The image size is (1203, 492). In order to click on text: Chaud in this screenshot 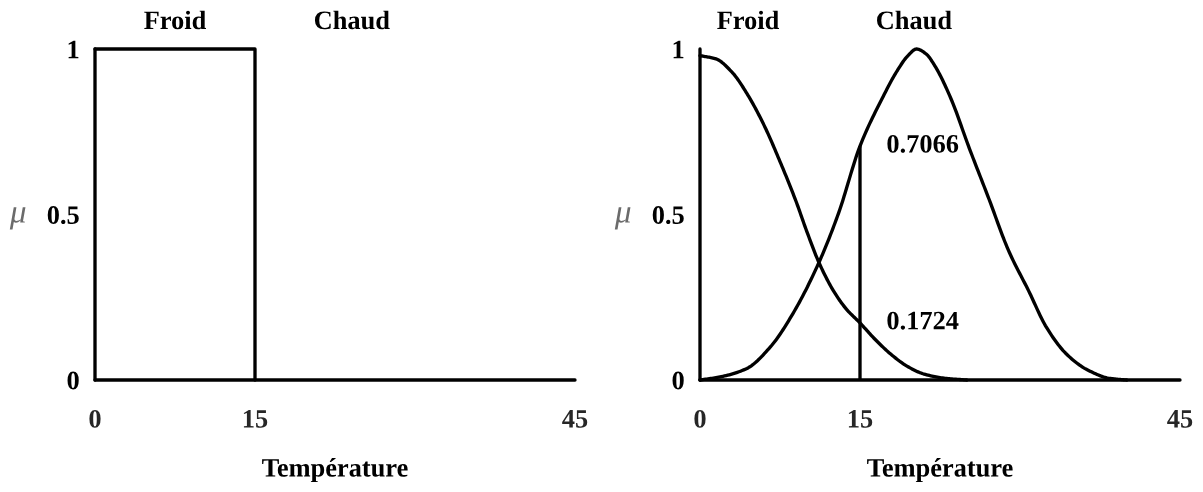, I will do `click(352, 20)`.